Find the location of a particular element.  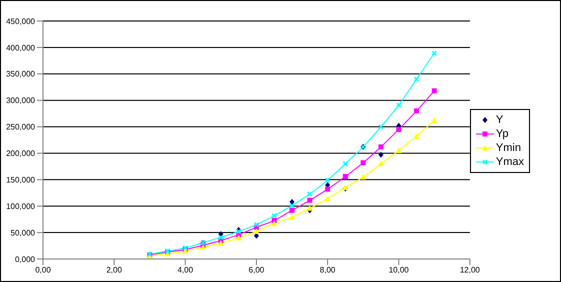

y-tick-label: 350,000 is located at coordinates (21, 74).